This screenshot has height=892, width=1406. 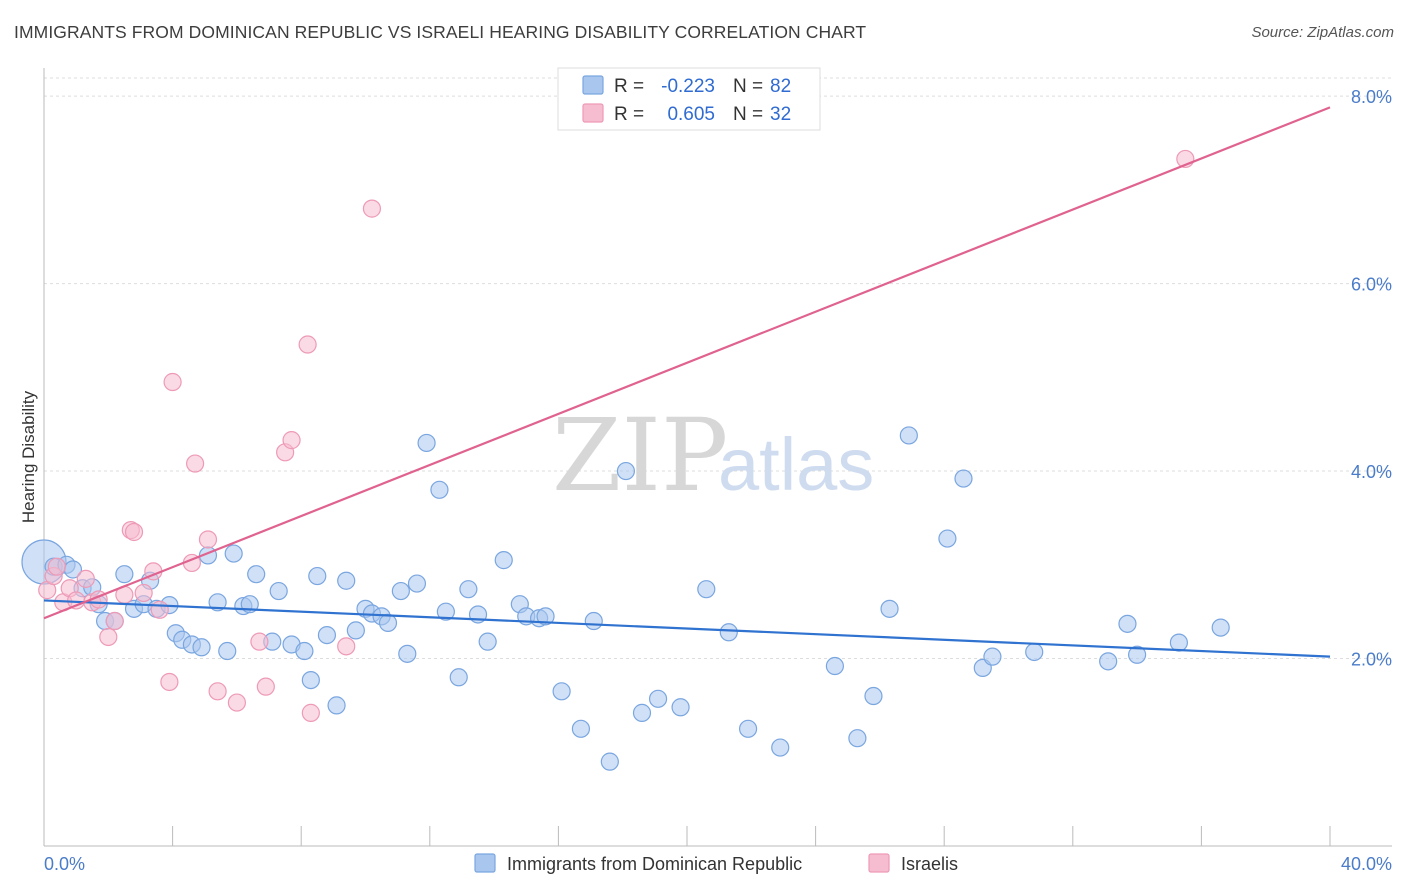 I want to click on legend-r-value-1: -0.223, so click(x=688, y=86).